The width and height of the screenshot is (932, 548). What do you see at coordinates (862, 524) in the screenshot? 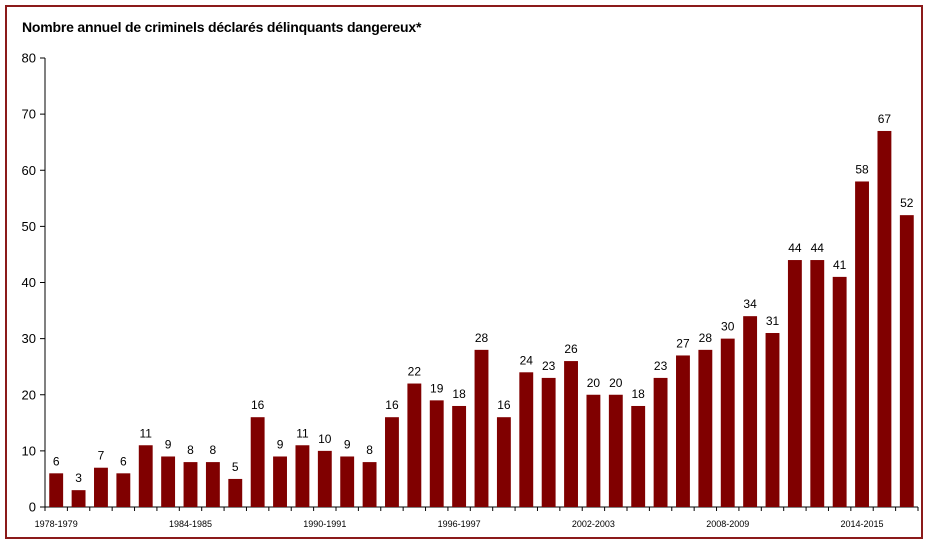
I see `x-tick-label: 2014-2015` at bounding box center [862, 524].